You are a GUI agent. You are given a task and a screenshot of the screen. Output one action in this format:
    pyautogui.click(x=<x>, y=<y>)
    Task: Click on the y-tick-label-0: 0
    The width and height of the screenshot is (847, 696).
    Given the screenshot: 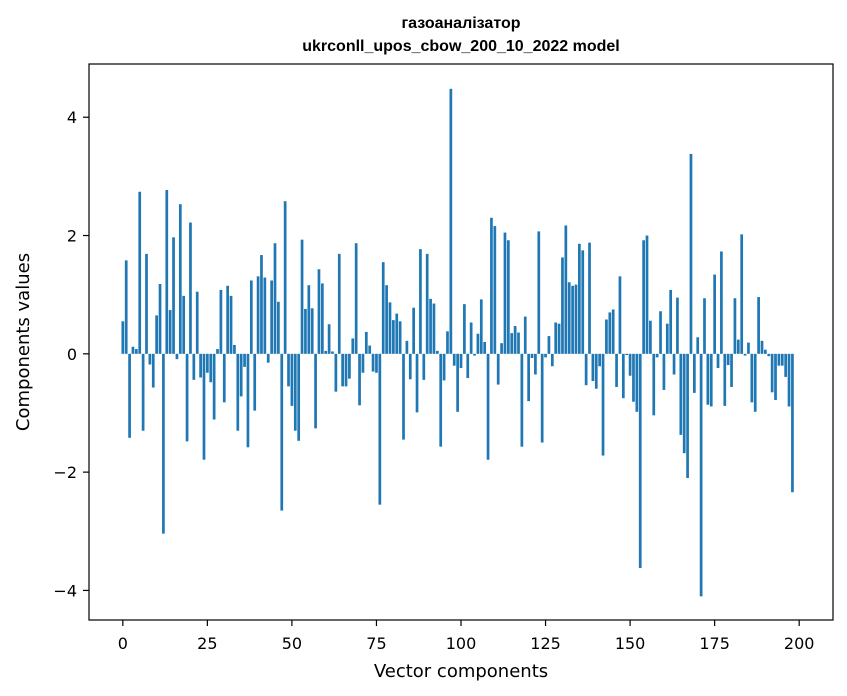 What is the action you would take?
    pyautogui.click(x=72, y=354)
    